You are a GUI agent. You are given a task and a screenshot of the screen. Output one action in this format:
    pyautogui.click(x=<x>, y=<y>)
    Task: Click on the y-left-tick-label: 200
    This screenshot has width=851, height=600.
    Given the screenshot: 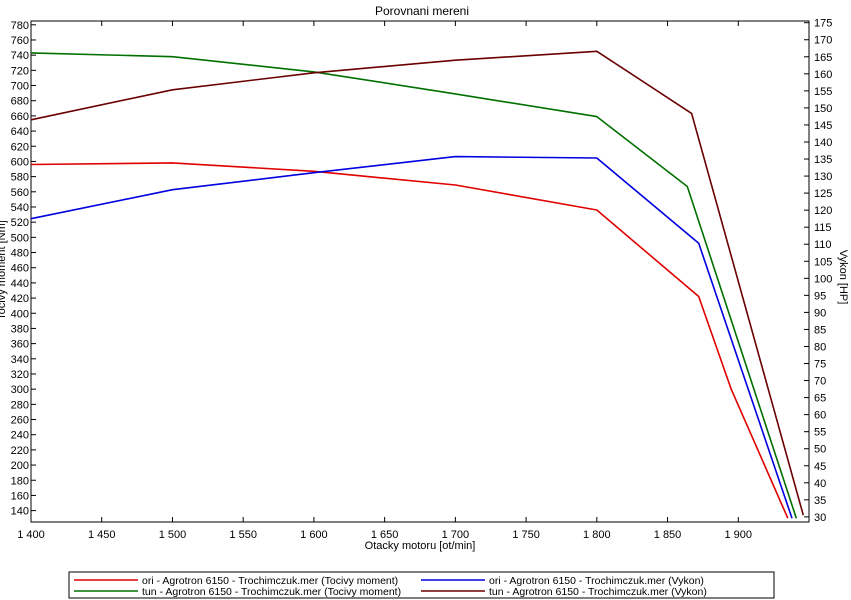 What is the action you would take?
    pyautogui.click(x=20, y=466)
    